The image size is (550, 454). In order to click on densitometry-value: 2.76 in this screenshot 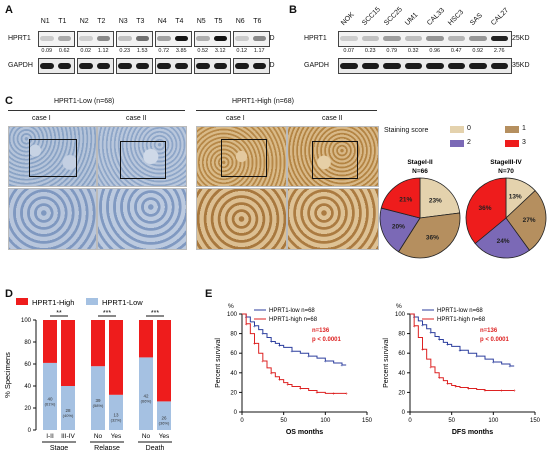, I will do `click(499, 51)`.